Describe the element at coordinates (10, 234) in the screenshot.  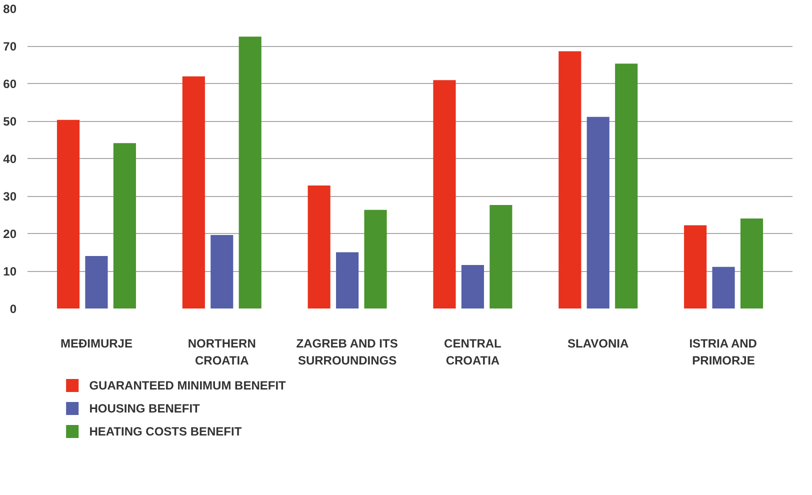
I see `y-tick-label: 20` at that location.